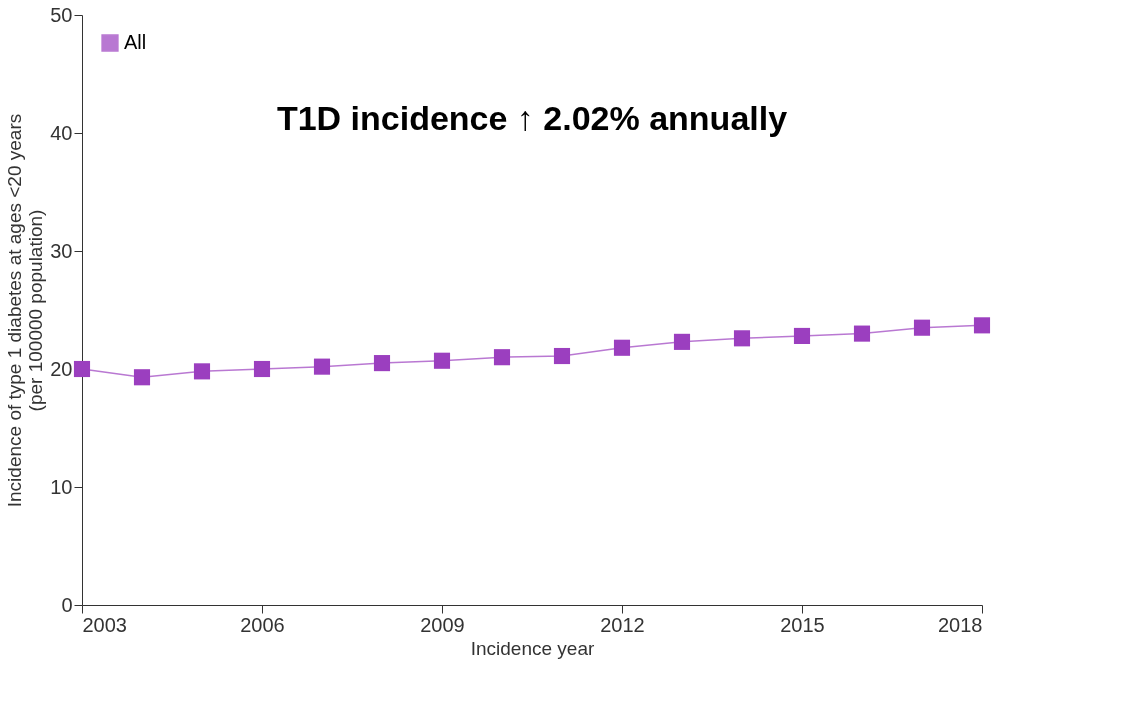 This screenshot has width=1132, height=713. What do you see at coordinates (622, 624) in the screenshot?
I see `x-tick-label: 2012` at bounding box center [622, 624].